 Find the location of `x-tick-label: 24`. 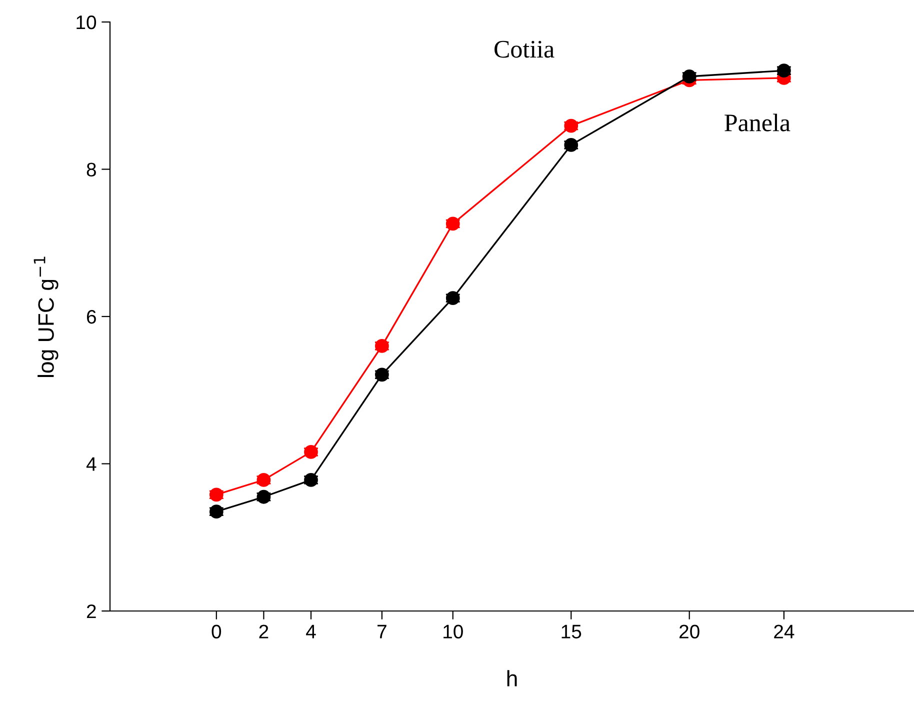

x-tick-label: 24 is located at coordinates (784, 631).